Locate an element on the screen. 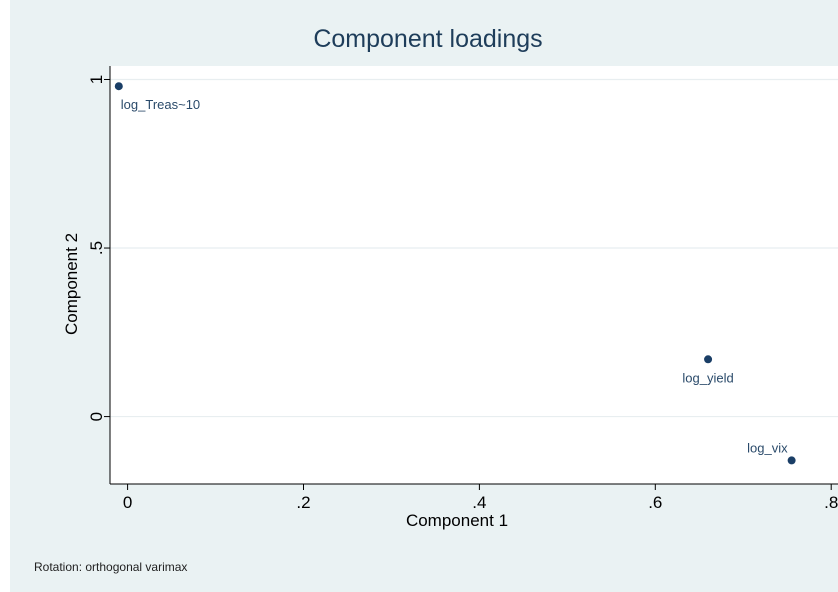  chart-title: Component loadings is located at coordinates (427, 39).